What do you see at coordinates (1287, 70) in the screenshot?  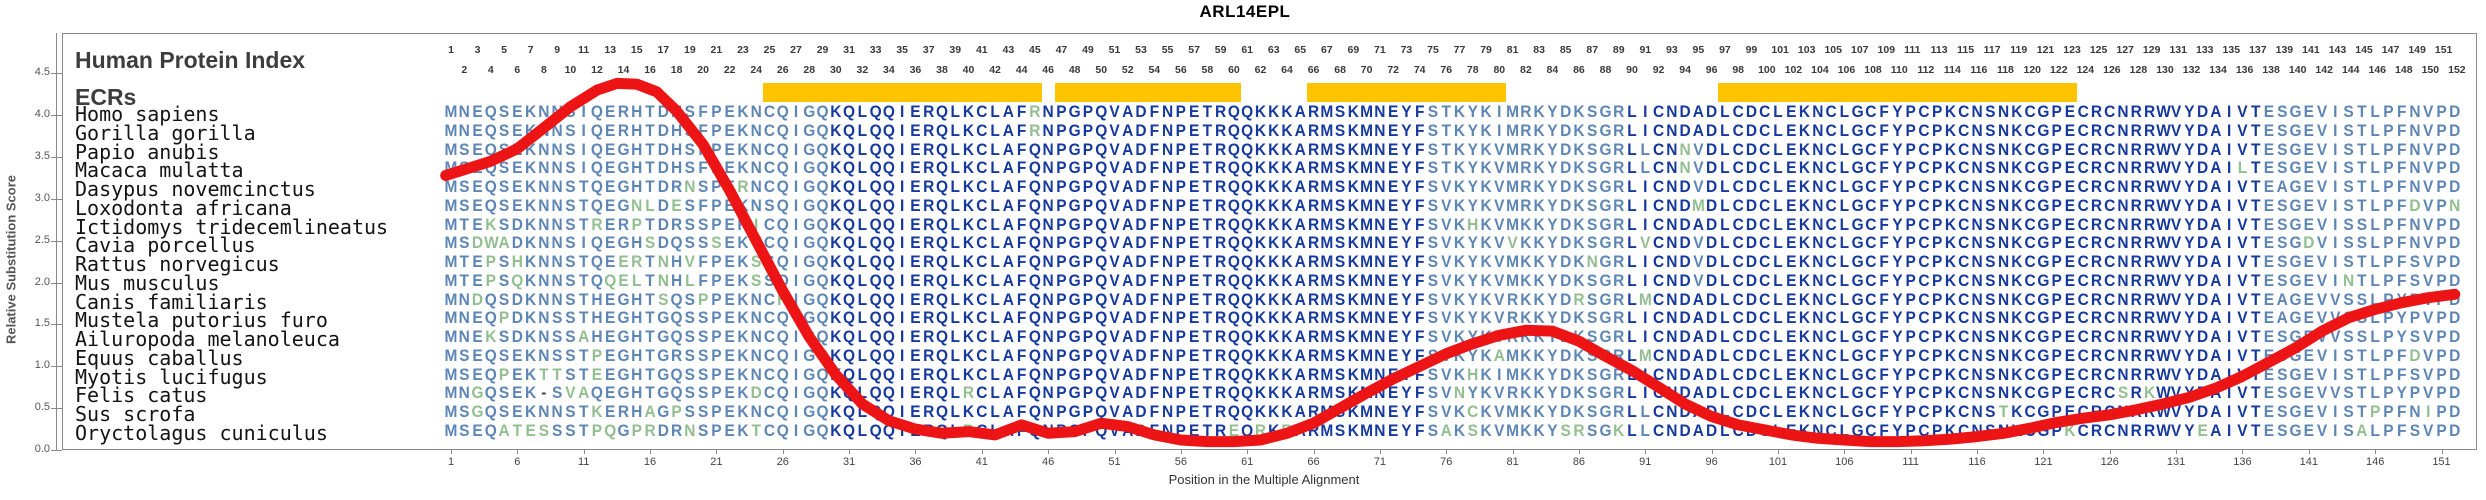 I see `column-number: 64` at bounding box center [1287, 70].